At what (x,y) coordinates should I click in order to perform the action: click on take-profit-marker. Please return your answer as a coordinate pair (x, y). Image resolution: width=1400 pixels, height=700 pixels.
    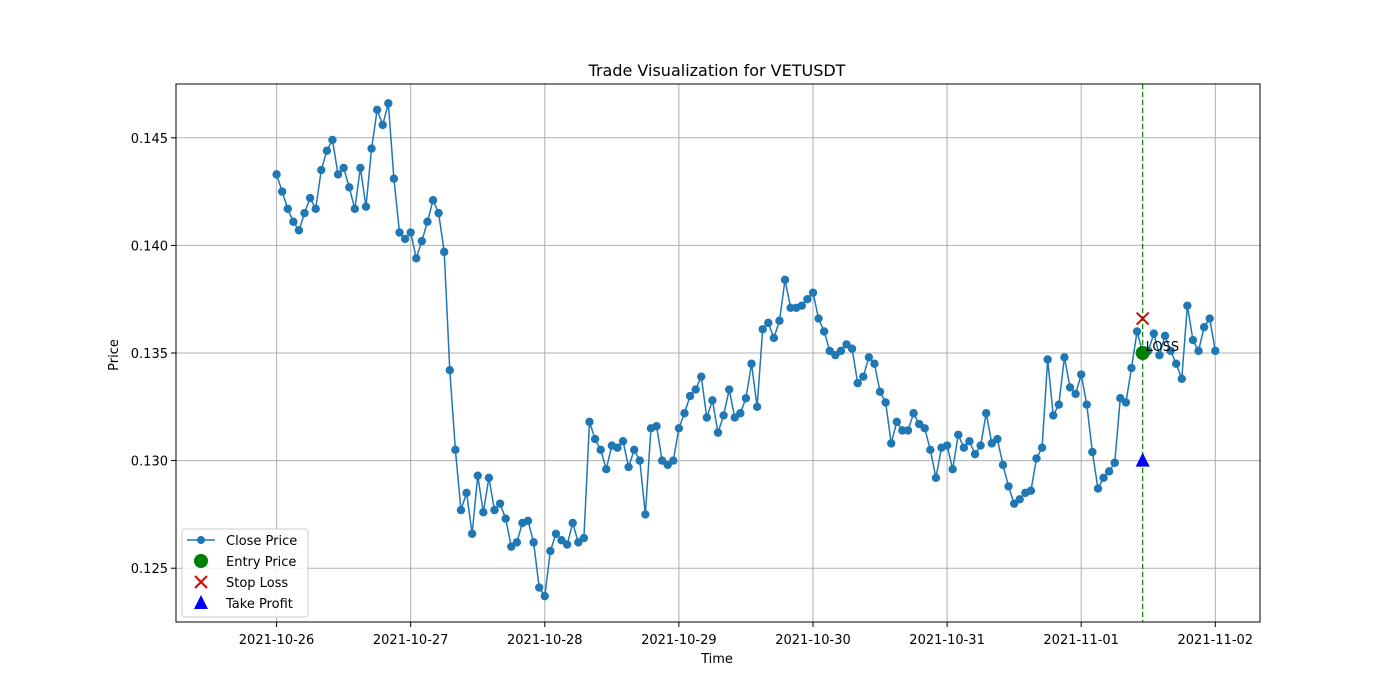
    Looking at the image, I should click on (1142, 459).